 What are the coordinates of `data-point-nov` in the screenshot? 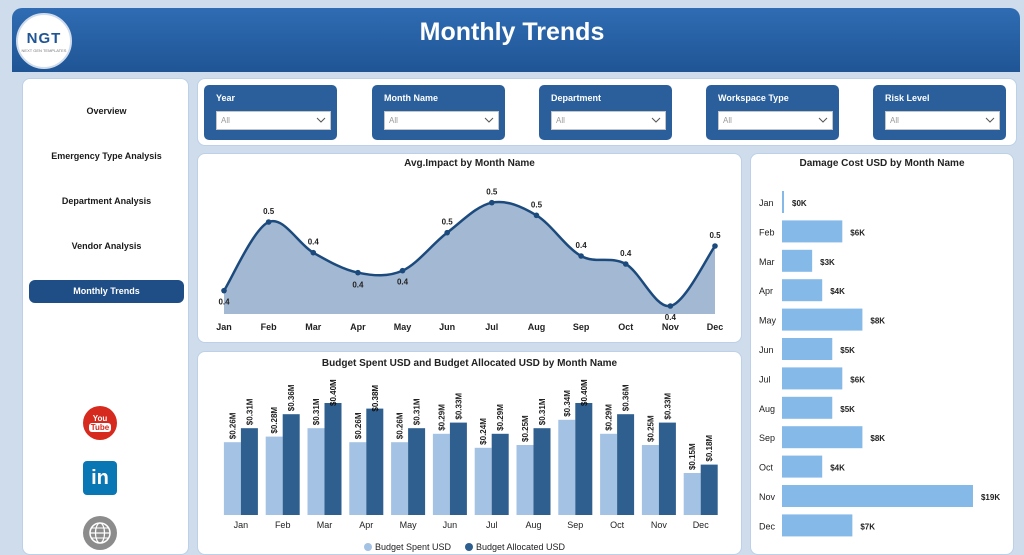 It's located at (670, 306).